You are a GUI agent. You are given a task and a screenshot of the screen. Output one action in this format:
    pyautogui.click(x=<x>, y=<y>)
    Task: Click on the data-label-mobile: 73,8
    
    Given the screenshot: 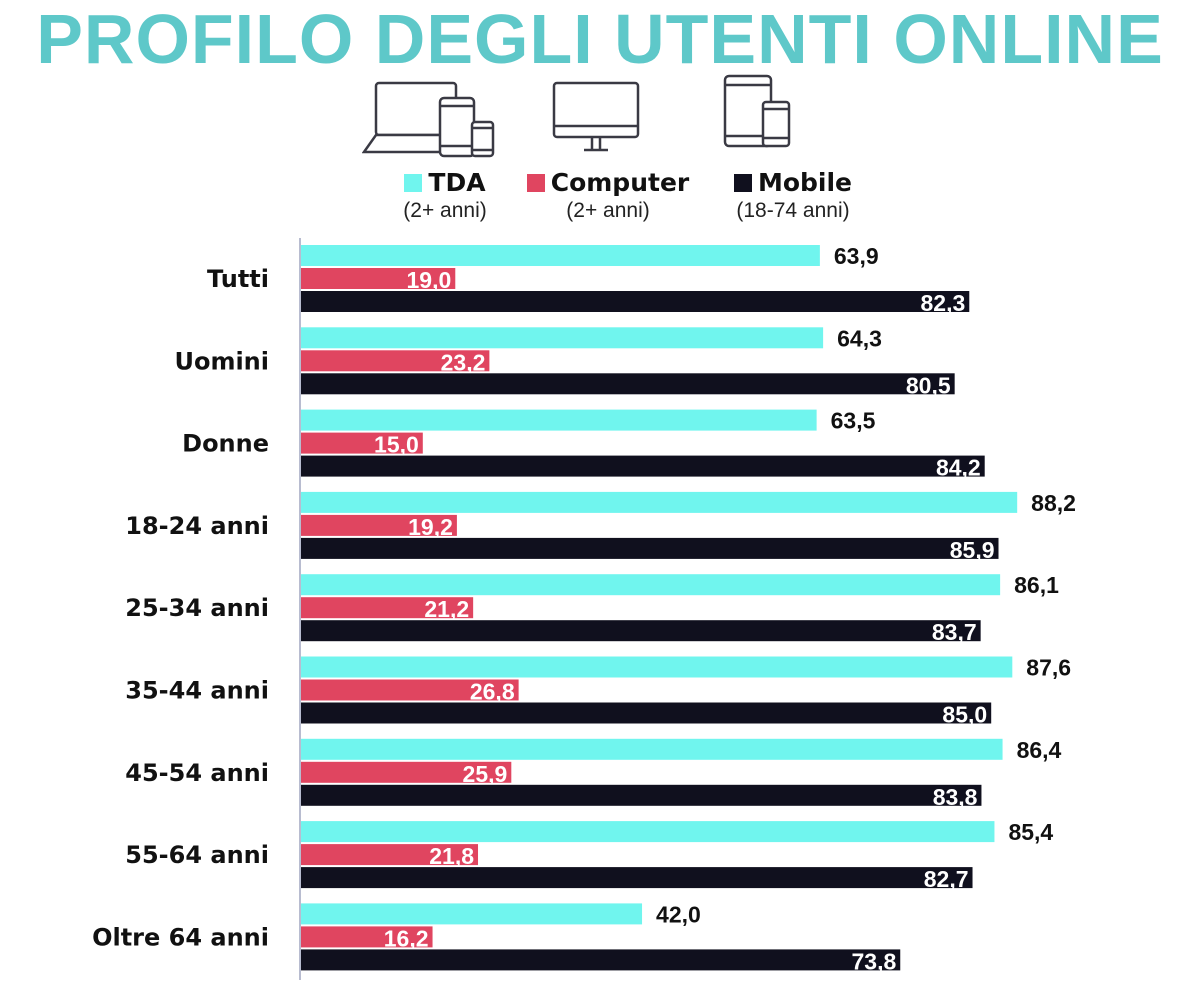 What is the action you would take?
    pyautogui.click(x=873, y=961)
    